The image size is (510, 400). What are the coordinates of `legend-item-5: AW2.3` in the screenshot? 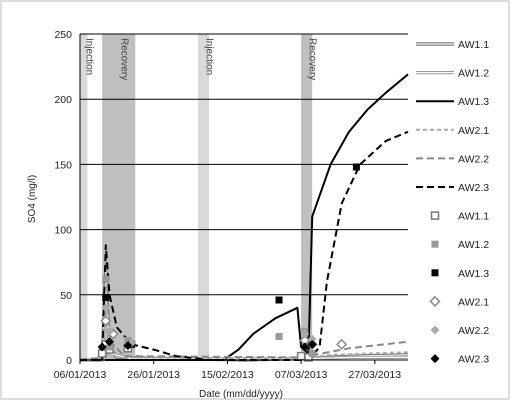 It's located at (452, 188).